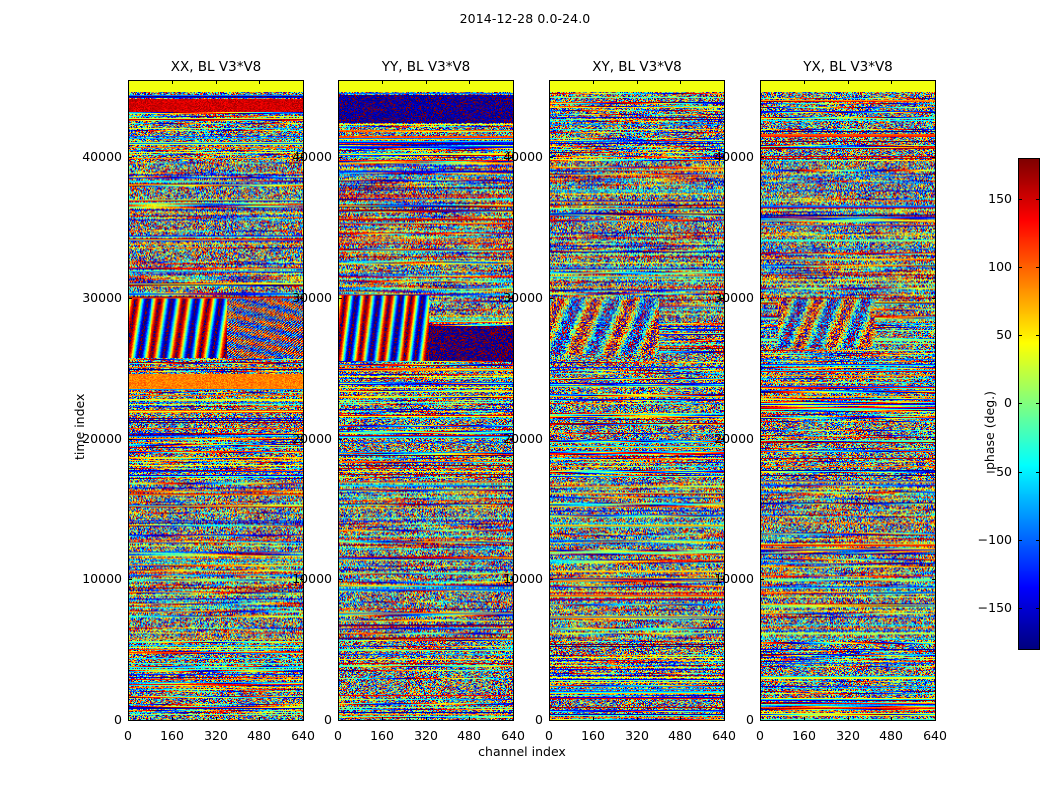 The height and width of the screenshot is (800, 1050). What do you see at coordinates (216, 400) in the screenshot?
I see `heatmap-panel-xx` at bounding box center [216, 400].